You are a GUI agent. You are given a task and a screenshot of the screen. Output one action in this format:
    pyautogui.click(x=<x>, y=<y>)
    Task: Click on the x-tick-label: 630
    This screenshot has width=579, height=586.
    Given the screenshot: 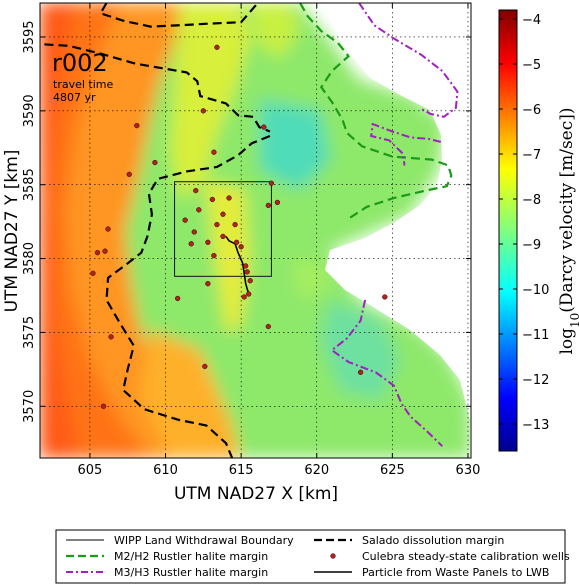 What is the action you would take?
    pyautogui.click(x=468, y=470)
    